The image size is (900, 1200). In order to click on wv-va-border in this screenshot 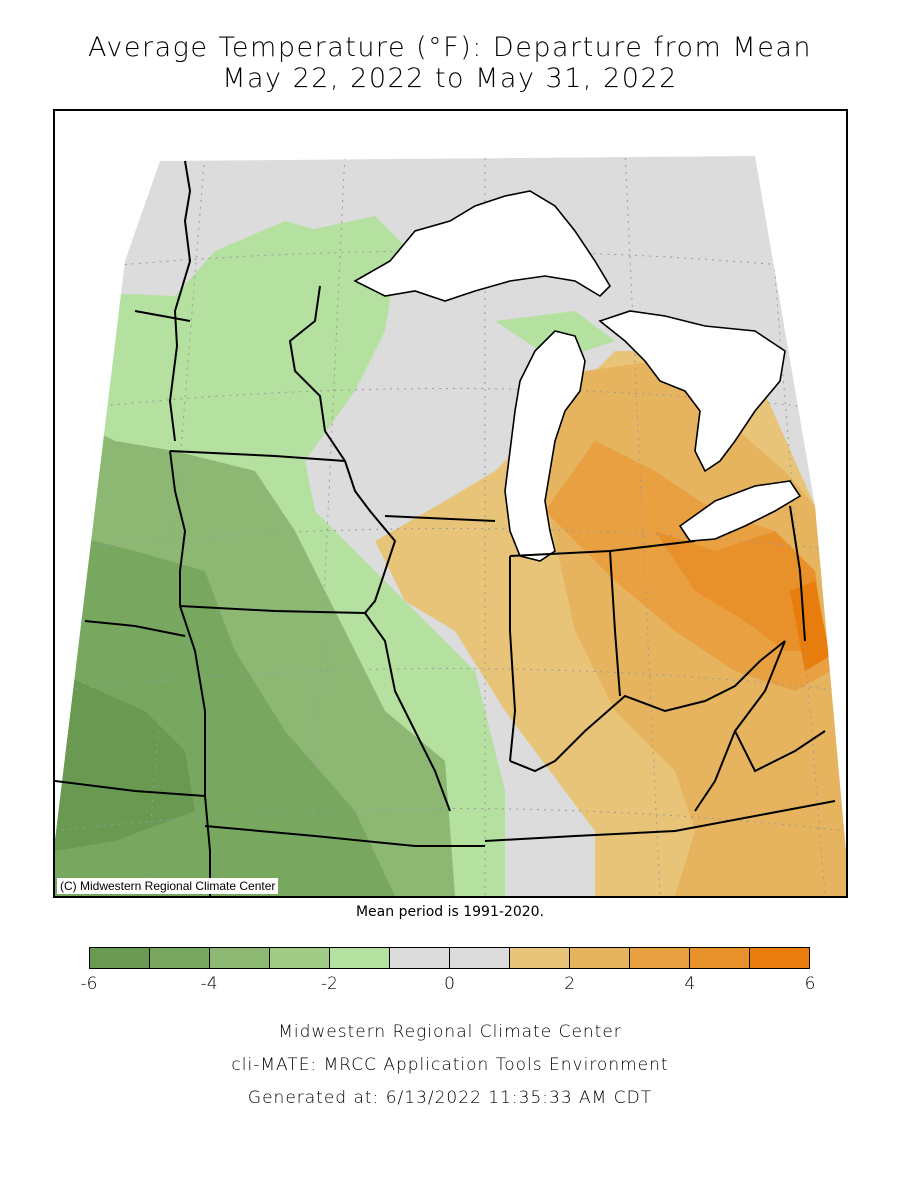, I will do `click(715, 771)`.